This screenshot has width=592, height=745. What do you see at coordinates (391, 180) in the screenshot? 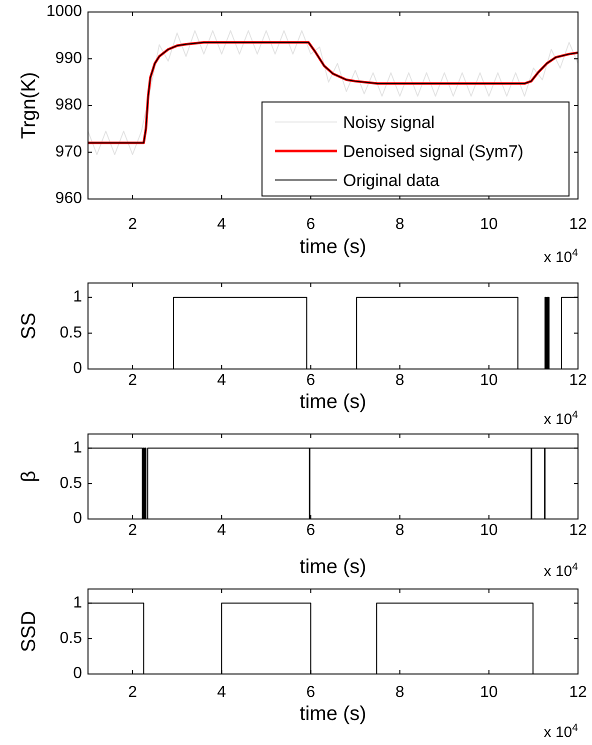
I see `legend-label: Original data` at bounding box center [391, 180].